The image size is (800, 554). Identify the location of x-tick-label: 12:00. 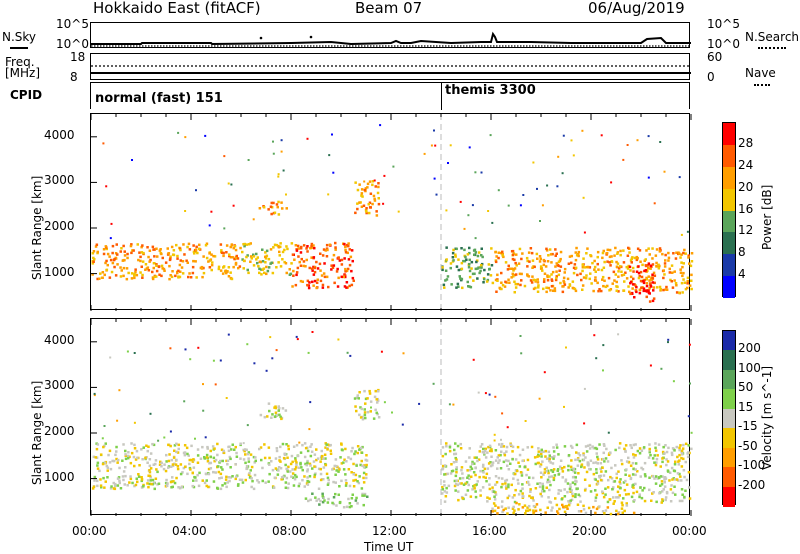
(389, 531).